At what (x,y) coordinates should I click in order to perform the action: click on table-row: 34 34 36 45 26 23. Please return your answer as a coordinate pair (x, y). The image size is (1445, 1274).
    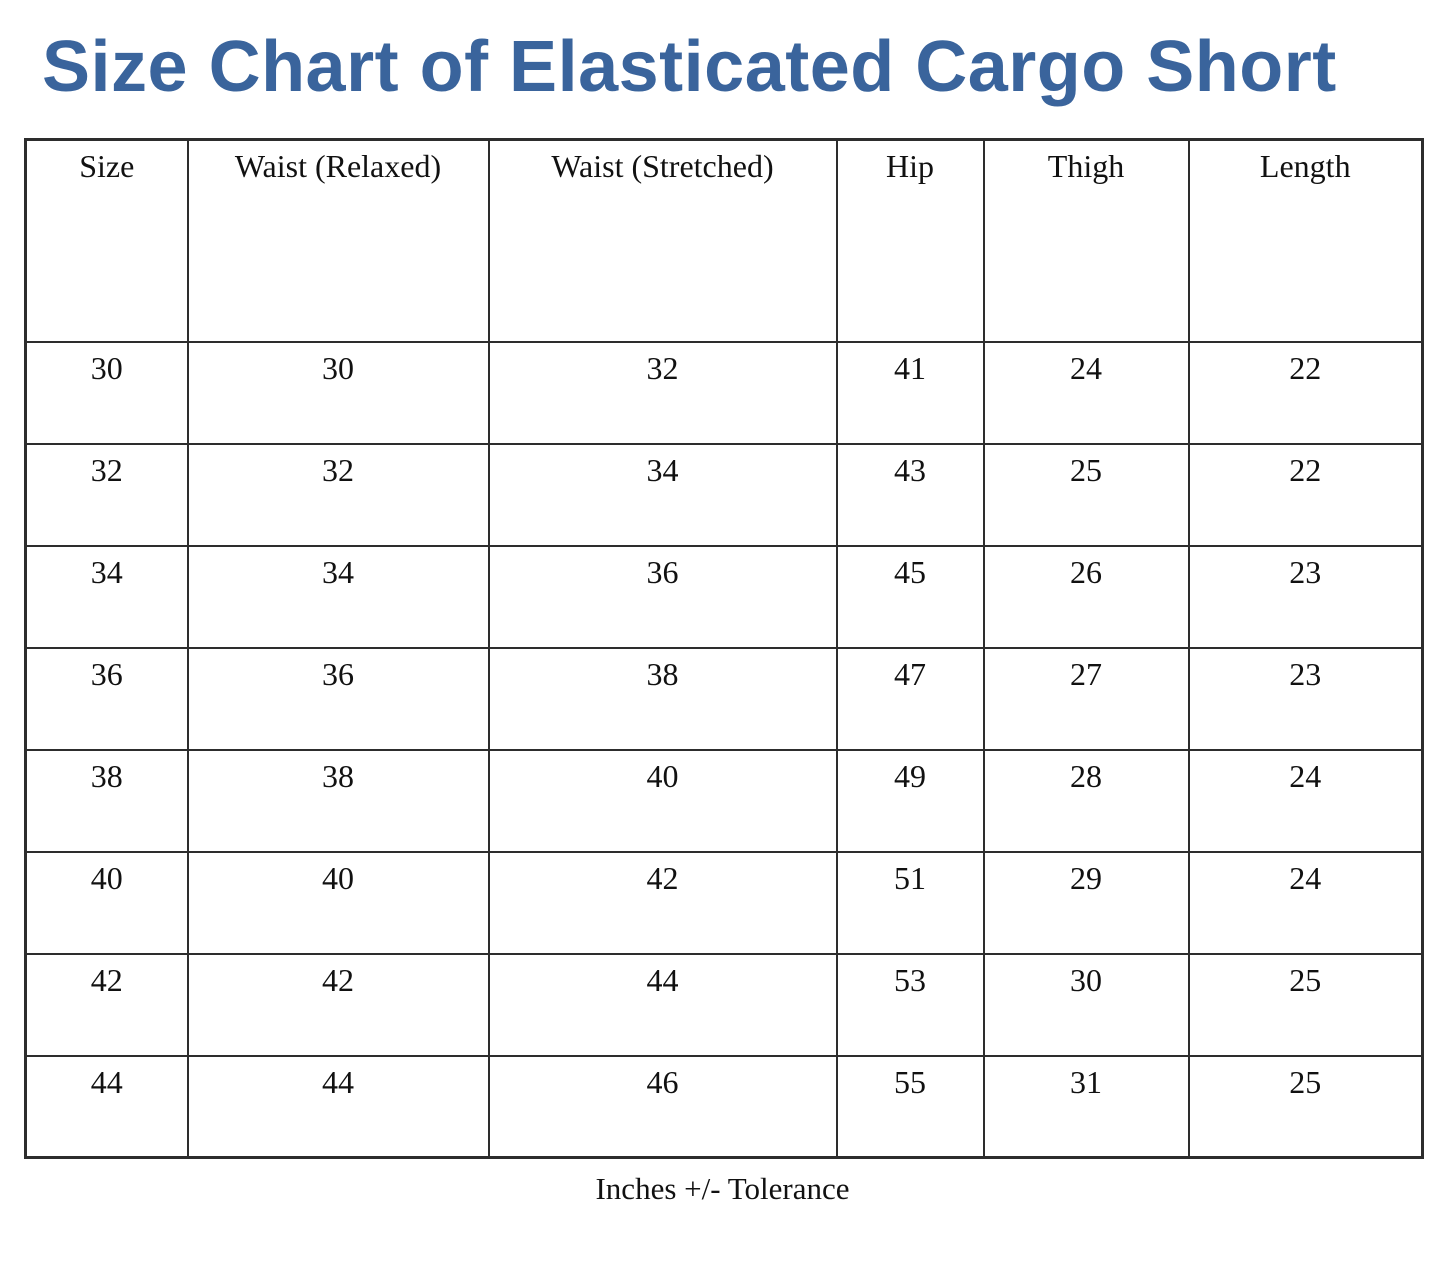
    Looking at the image, I should click on (724, 596).